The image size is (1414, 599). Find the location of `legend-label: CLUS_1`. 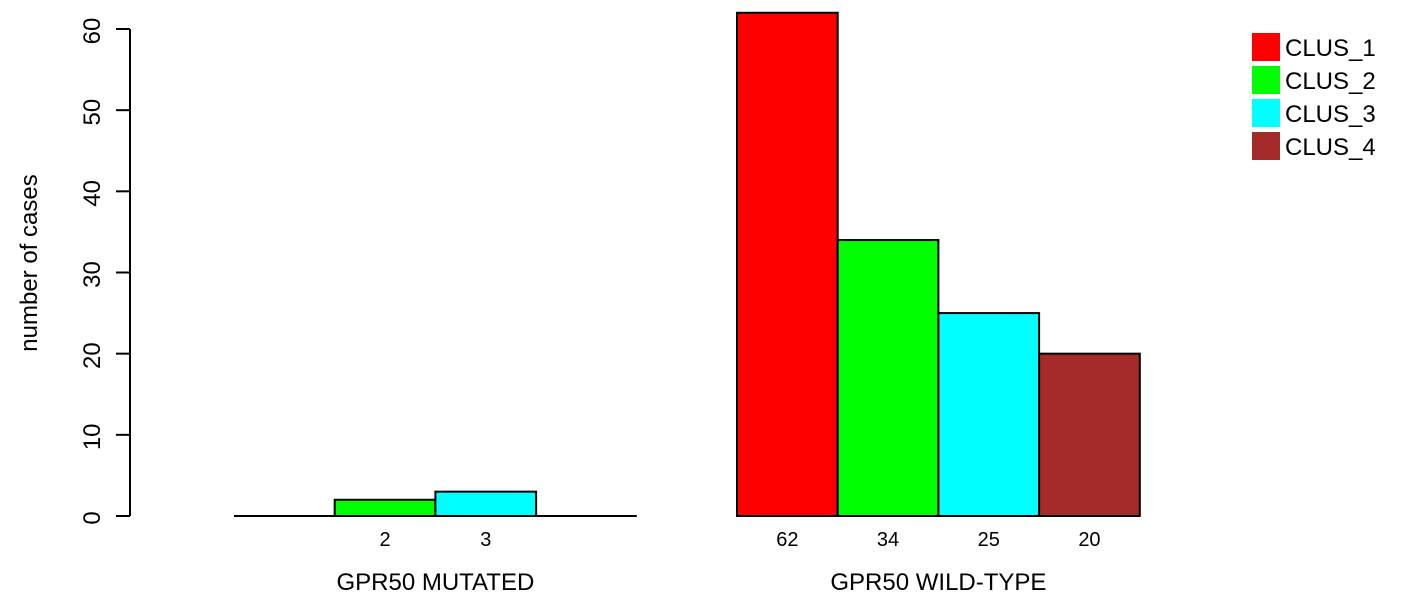

legend-label: CLUS_1 is located at coordinates (1330, 48).